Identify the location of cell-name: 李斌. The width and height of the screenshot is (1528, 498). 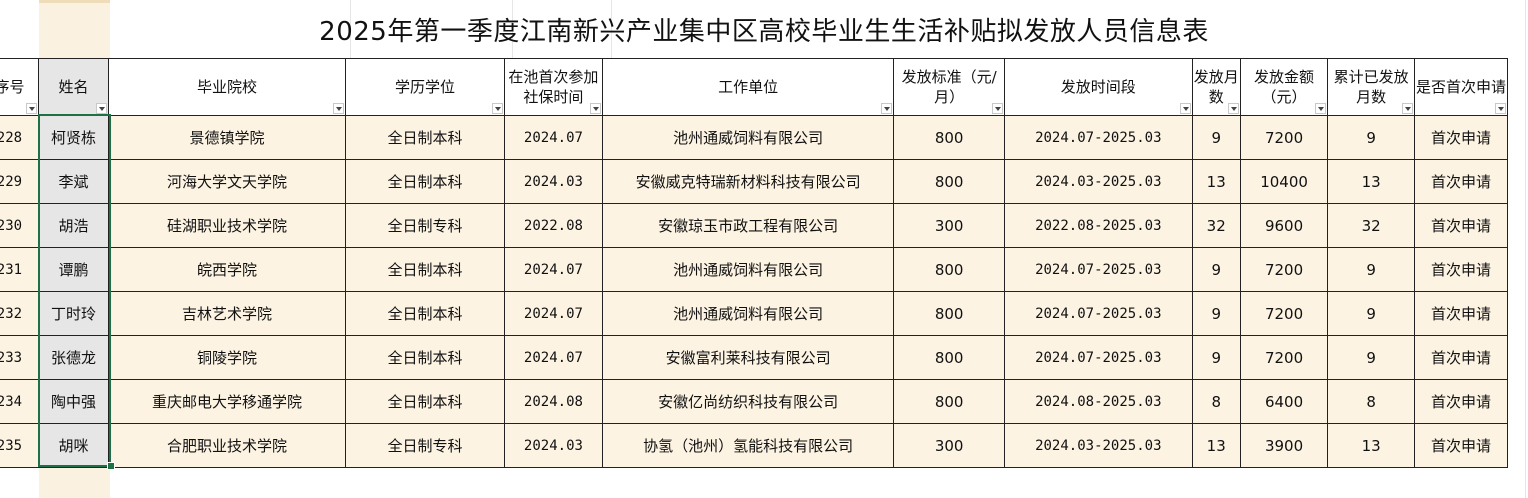
(73, 181).